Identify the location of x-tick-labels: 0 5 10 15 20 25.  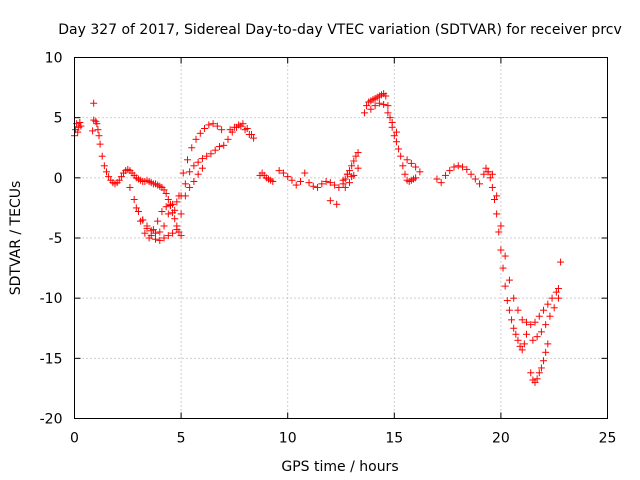
(343, 439).